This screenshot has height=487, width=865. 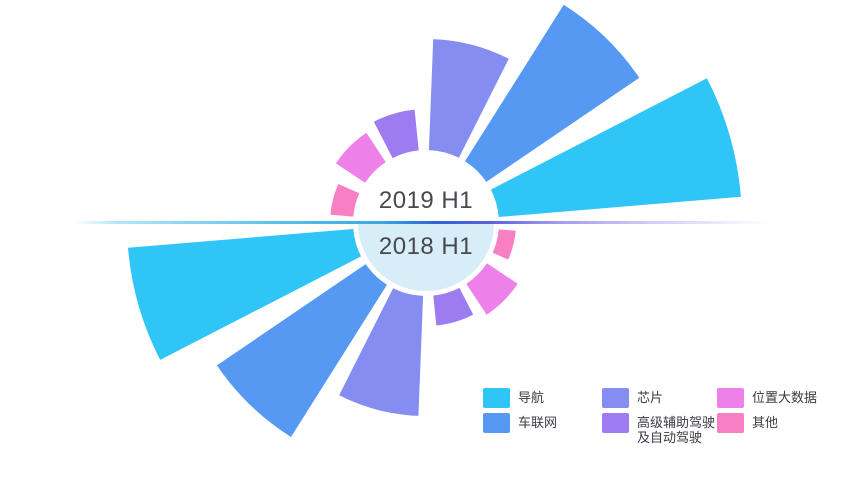 I want to click on wedge-2018-h1-navigation, so click(x=245, y=294).